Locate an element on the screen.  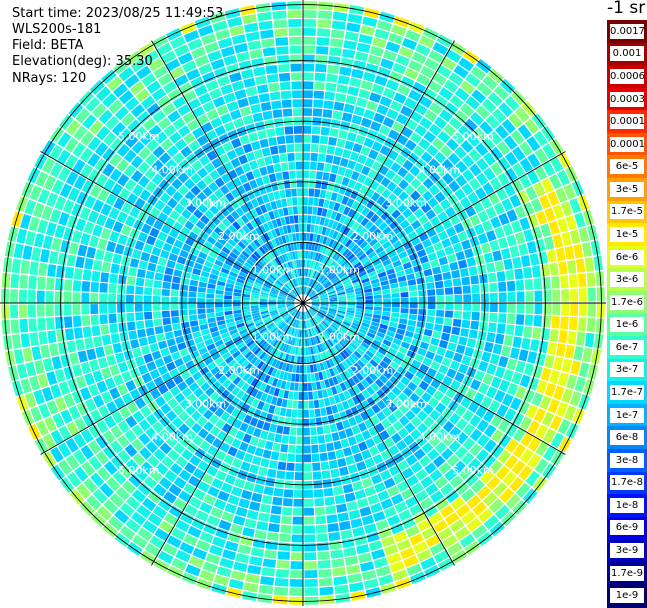
colorbar-tick-label: 1e-6 is located at coordinates (627, 325).